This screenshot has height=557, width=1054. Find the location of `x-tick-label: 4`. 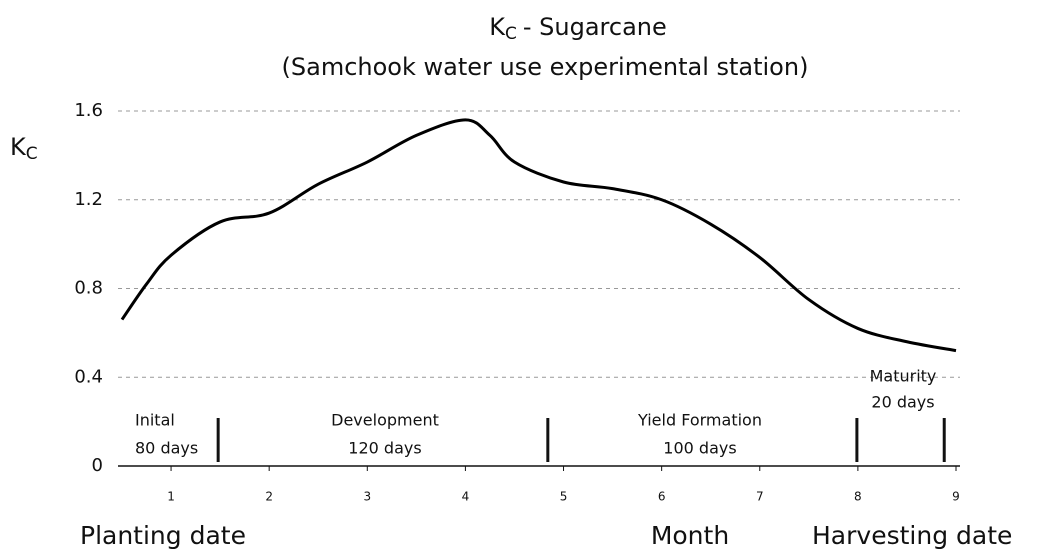

x-tick-label: 4 is located at coordinates (466, 497).